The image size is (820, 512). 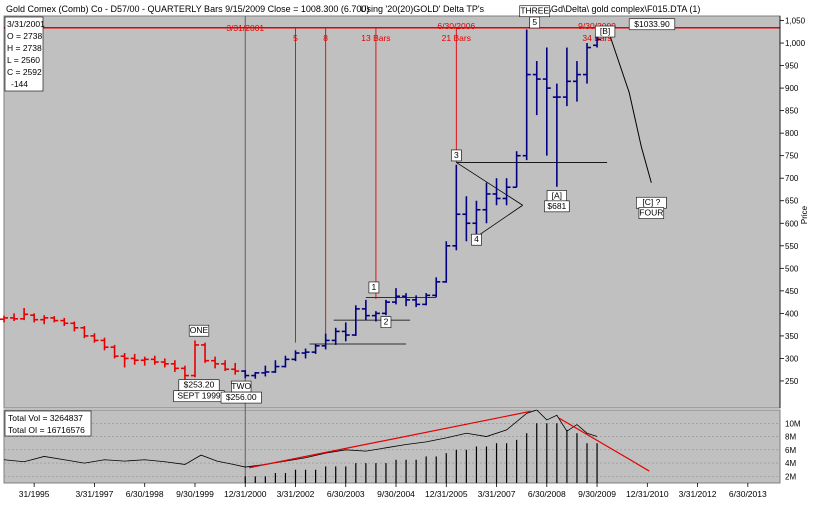 What do you see at coordinates (792, 336) in the screenshot?
I see `price-tick-label: 350` at bounding box center [792, 336].